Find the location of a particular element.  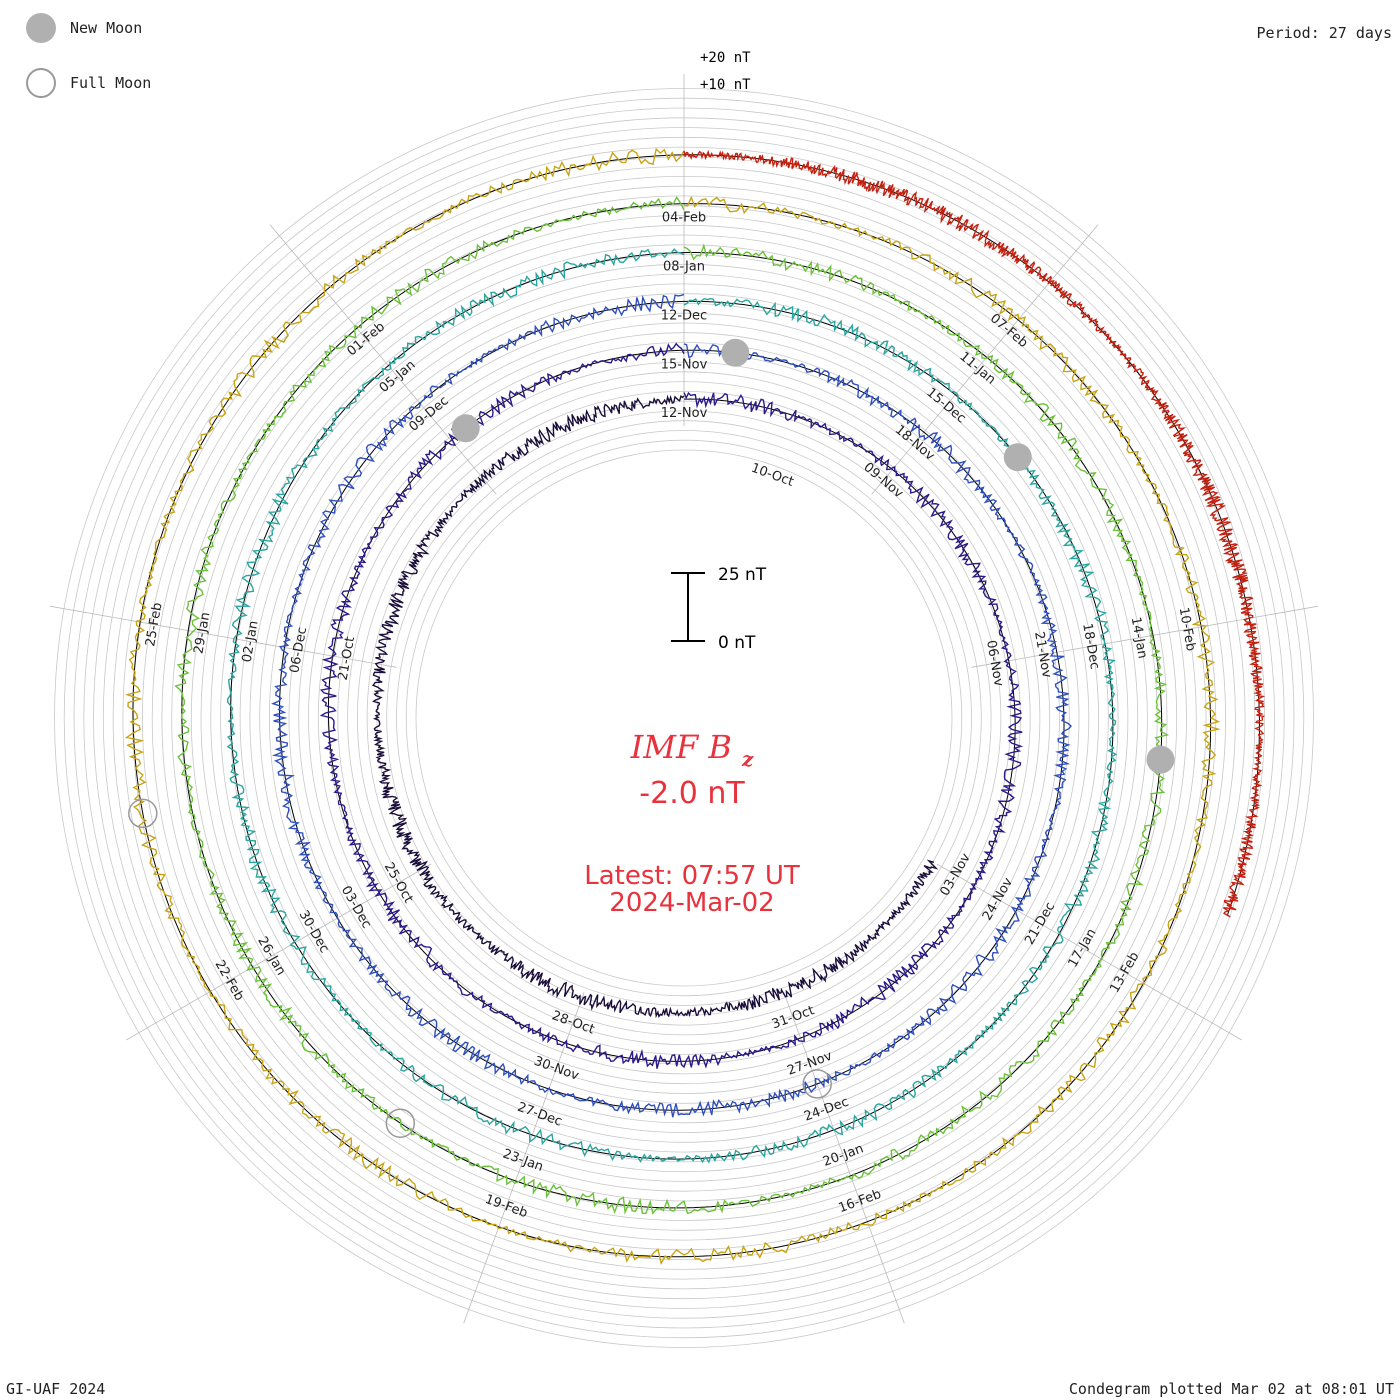

legend-new-moon: New Moon is located at coordinates (84, 28).